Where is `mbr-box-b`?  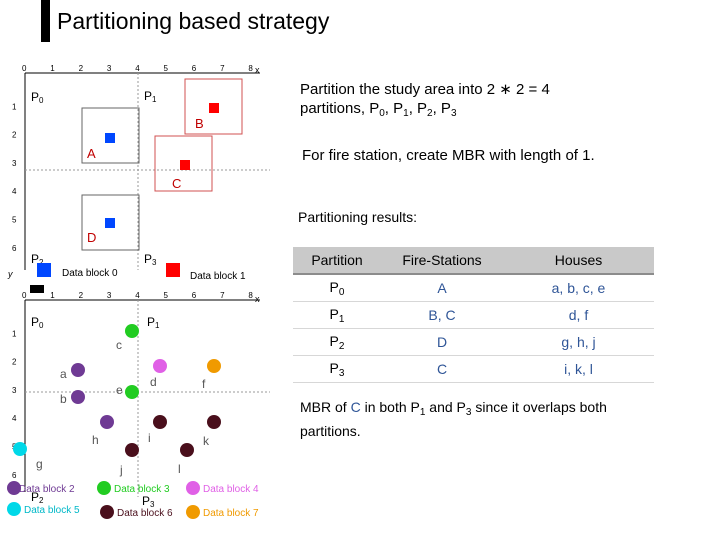
mbr-box-b is located at coordinates (213, 106).